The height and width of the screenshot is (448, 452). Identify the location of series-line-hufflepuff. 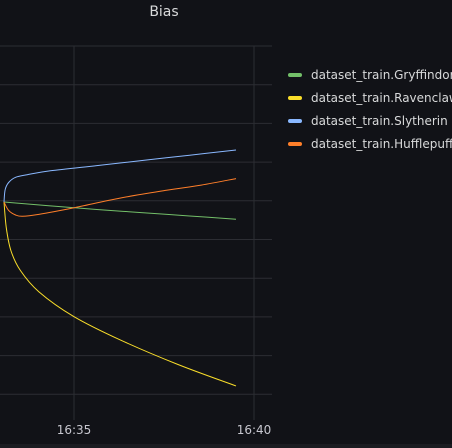
(120, 197).